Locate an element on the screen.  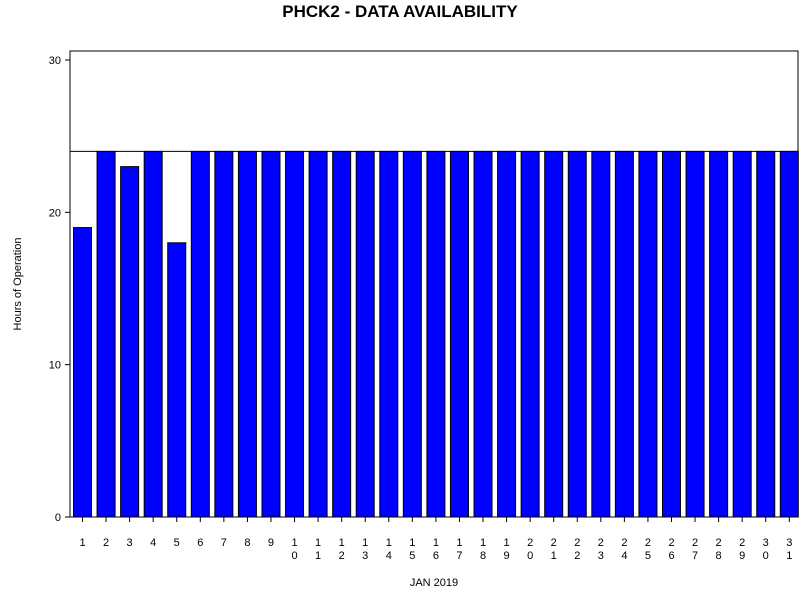
x-tick-label: 1 is located at coordinates (82, 543).